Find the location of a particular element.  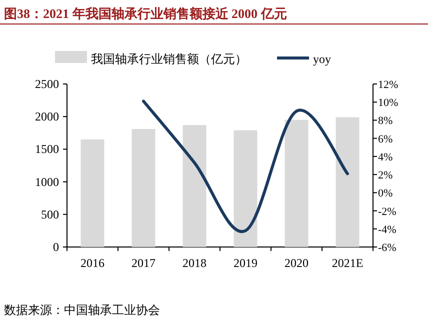

y2-tick-label: -4% is located at coordinates (387, 230).